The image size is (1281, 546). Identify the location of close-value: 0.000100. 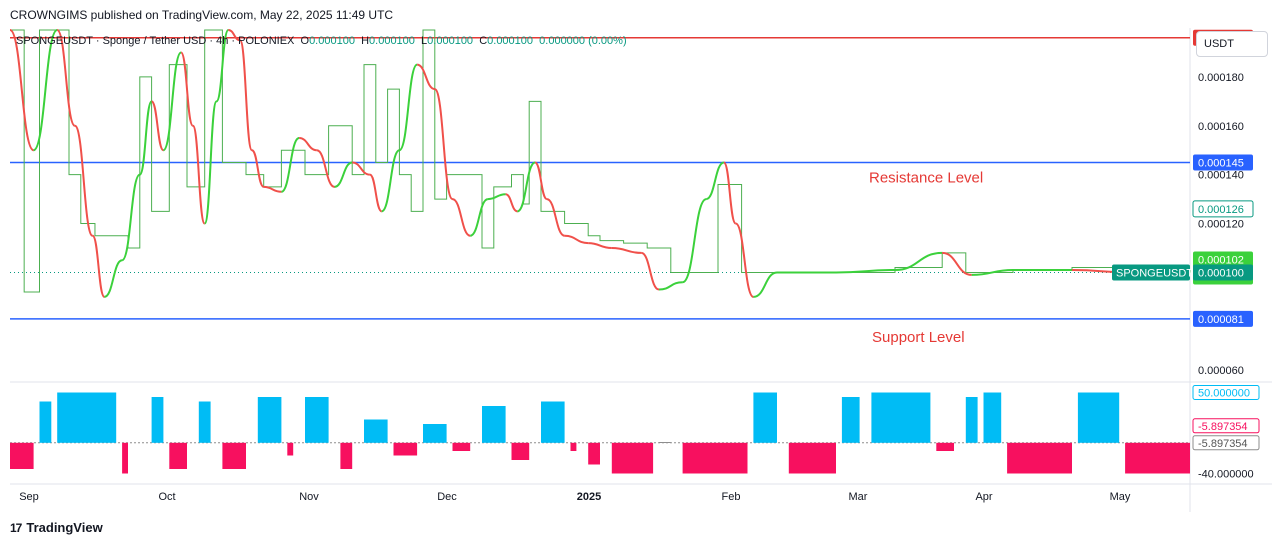
(510, 41).